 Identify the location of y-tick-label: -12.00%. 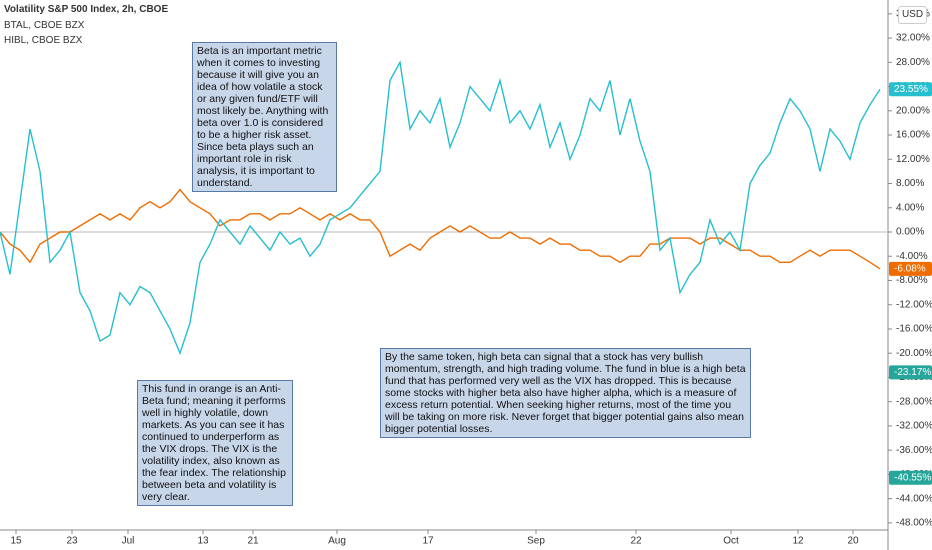
(914, 304).